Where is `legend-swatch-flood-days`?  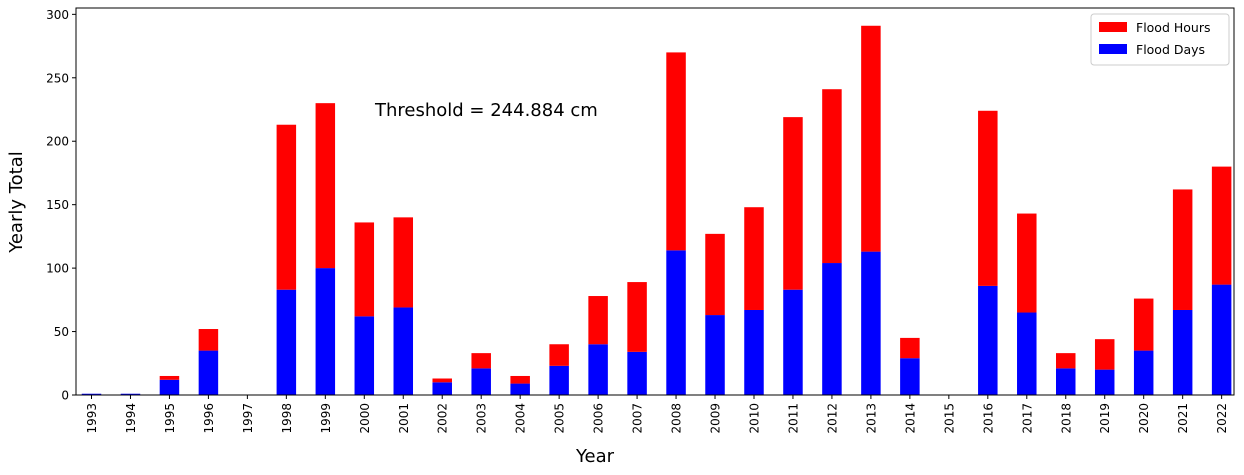 legend-swatch-flood-days is located at coordinates (1113, 49).